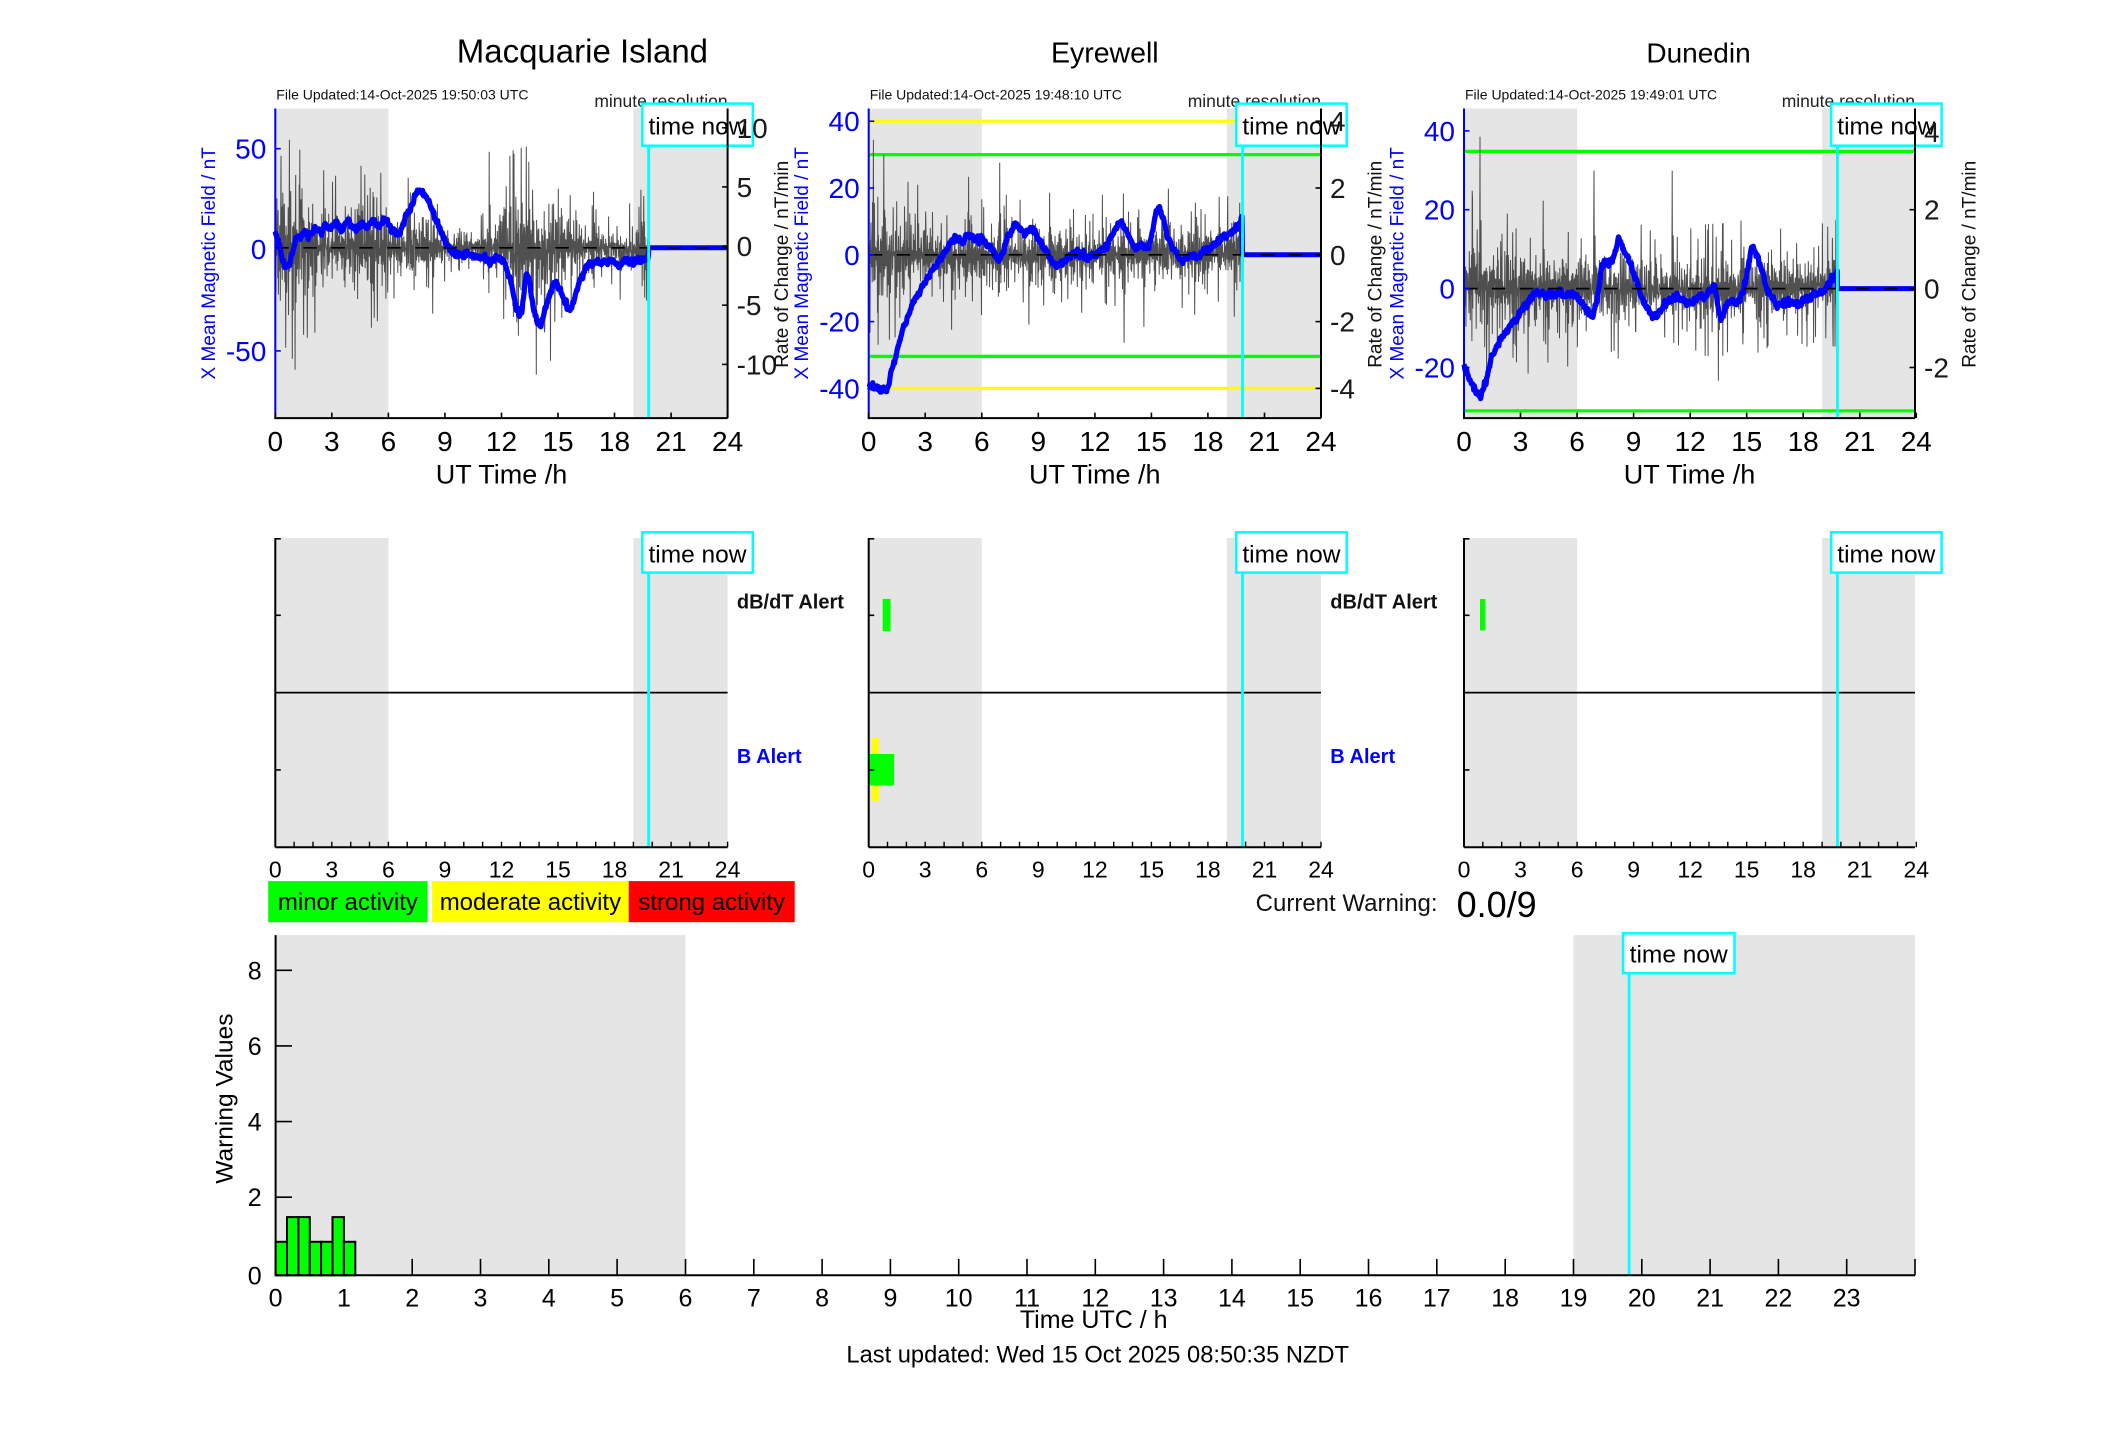 The image size is (2117, 1442). Describe the element at coordinates (344, 1299) in the screenshot. I see `svg-text: 1` at that location.